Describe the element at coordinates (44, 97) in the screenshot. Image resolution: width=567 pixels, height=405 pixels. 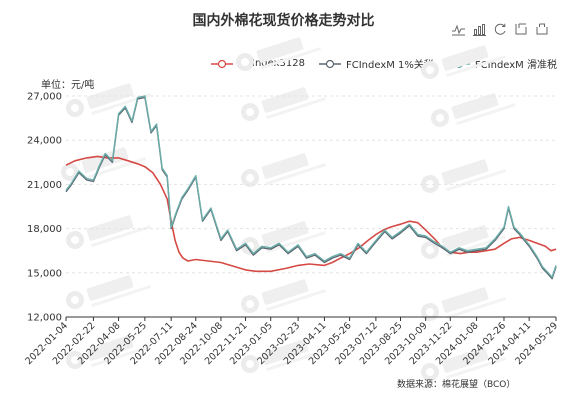
I see `y-tick-label: 27,000` at that location.